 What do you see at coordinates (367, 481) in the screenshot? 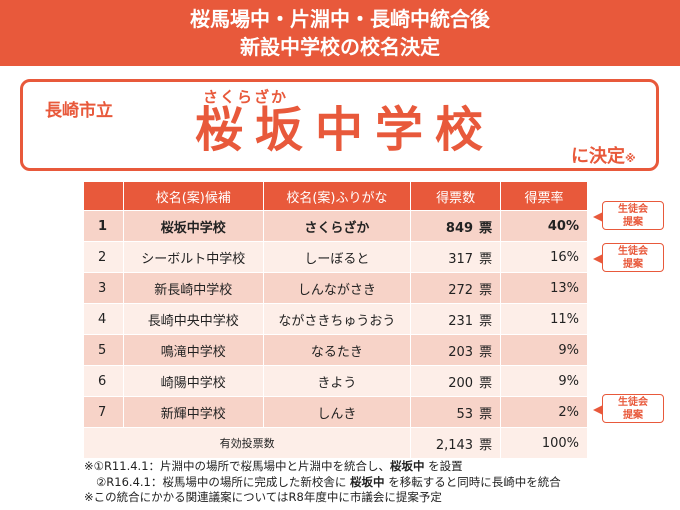
I see `note-2-school: 桜坂中` at bounding box center [367, 481].